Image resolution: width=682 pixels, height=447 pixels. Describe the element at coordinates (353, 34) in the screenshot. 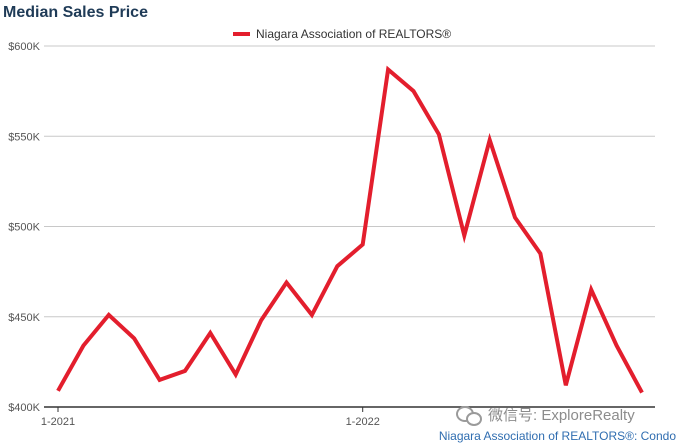

I see `legend-label: Niagara Association of REALTORS®` at that location.